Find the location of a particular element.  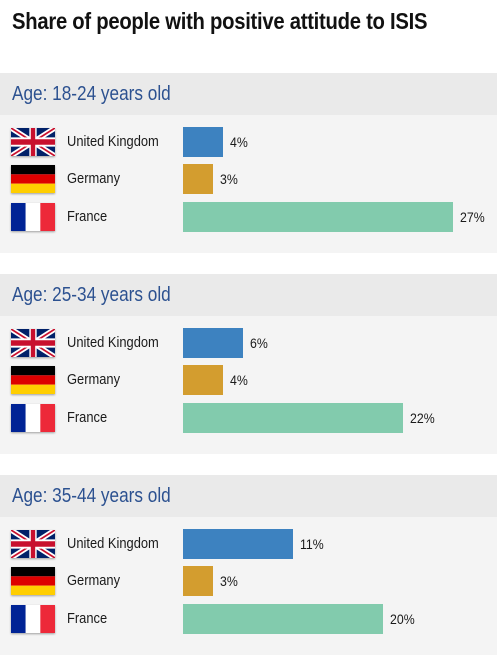

bar-row-france: France 22% is located at coordinates (248, 418).